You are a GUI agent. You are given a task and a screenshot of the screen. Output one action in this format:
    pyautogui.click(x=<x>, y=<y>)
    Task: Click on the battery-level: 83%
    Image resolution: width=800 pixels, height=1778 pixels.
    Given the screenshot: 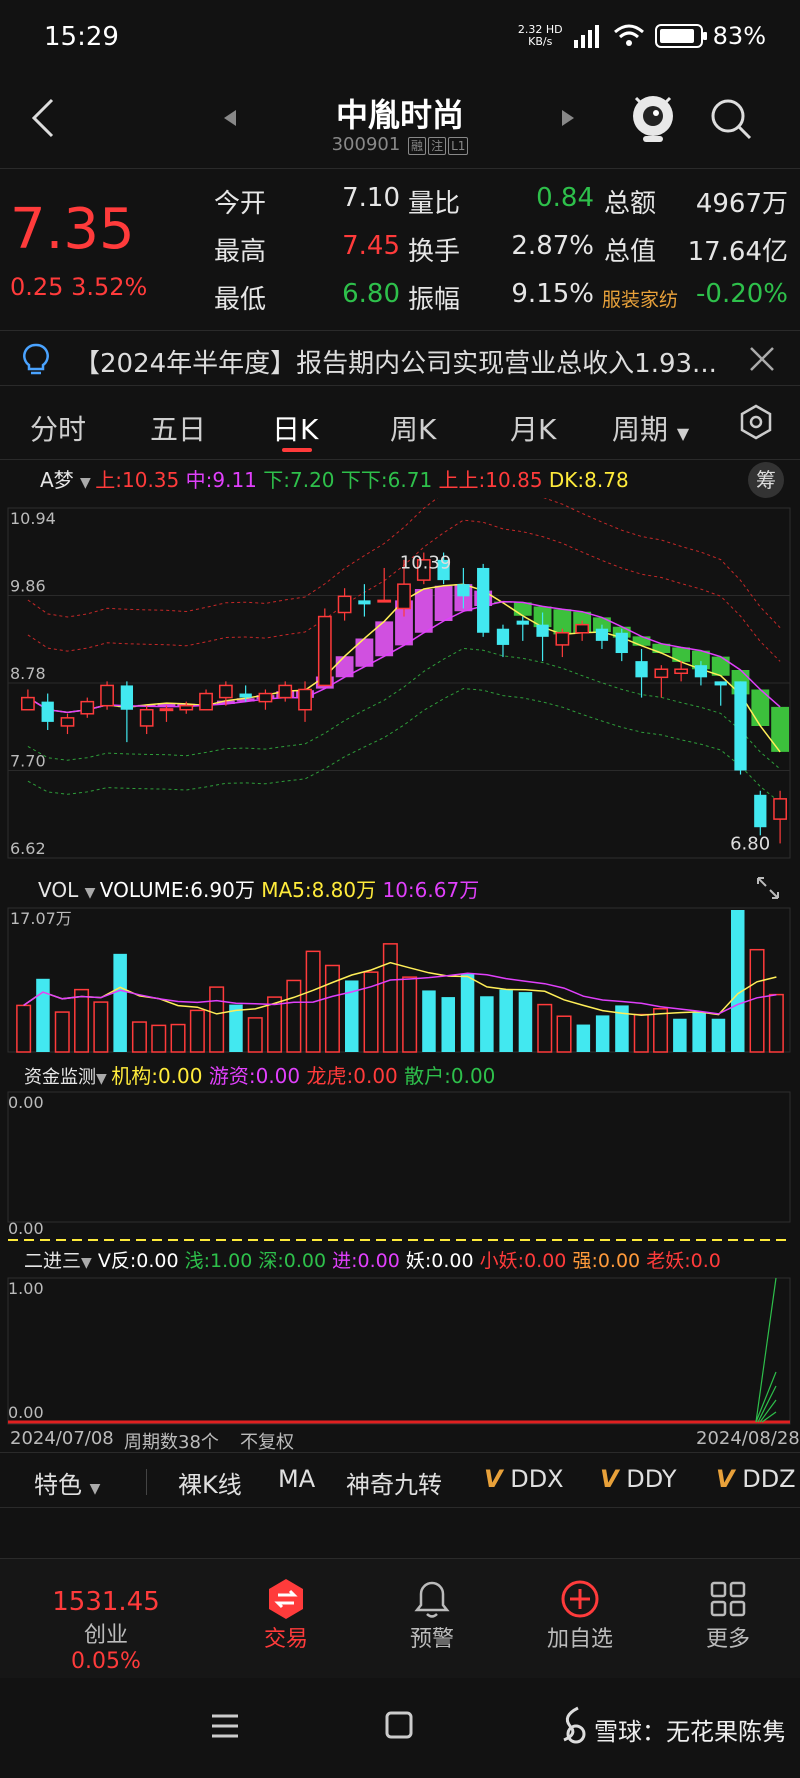 What is the action you would take?
    pyautogui.click(x=739, y=36)
    